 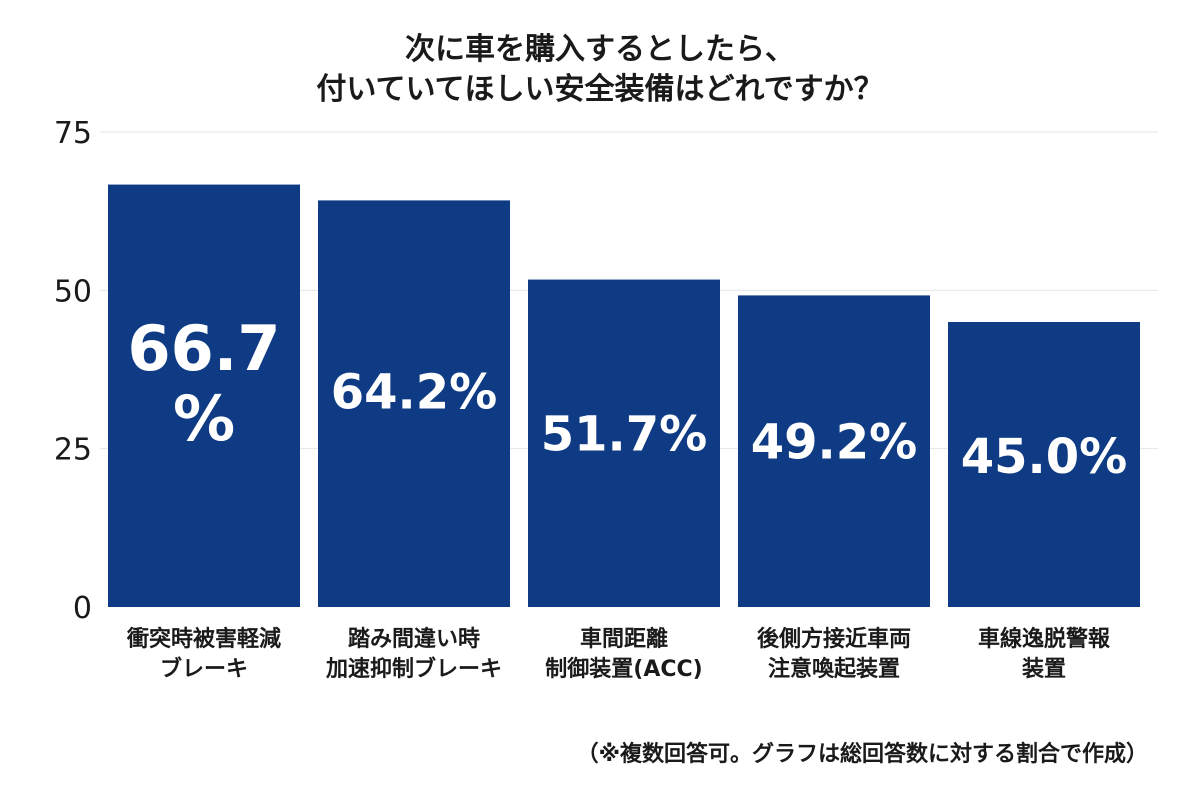 I want to click on x-category-label: 踏み間違い時, so click(x=414, y=639).